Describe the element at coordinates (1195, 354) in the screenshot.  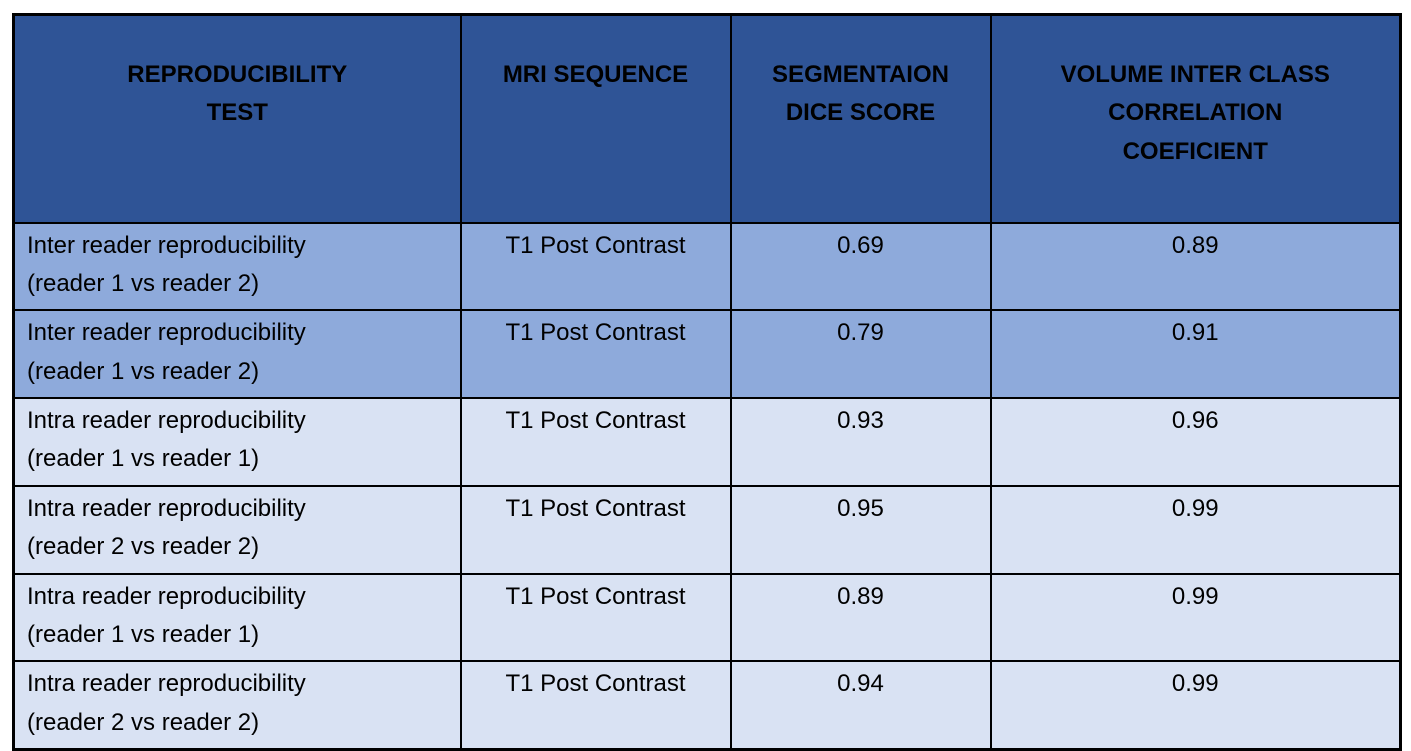
I see `icc-cell: 0.91` at that location.